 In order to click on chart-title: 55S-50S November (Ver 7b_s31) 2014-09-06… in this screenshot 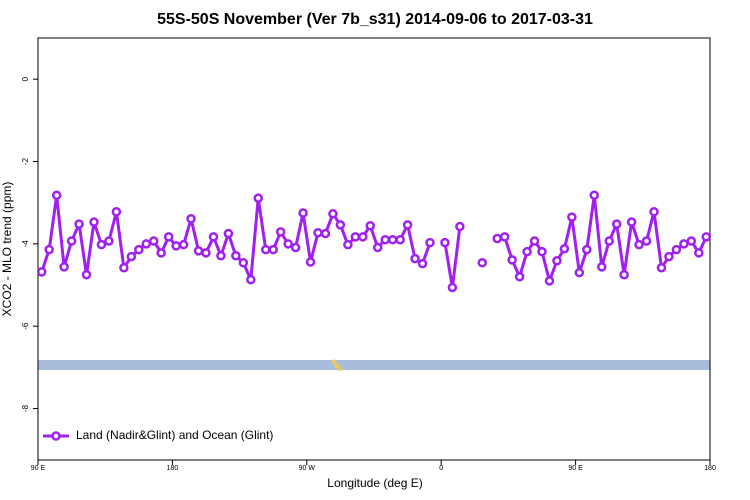, I will do `click(375, 19)`.